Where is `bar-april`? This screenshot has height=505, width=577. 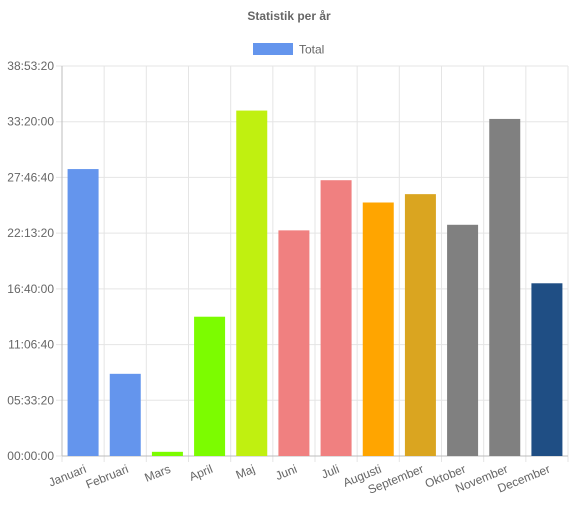
bar-april is located at coordinates (210, 386).